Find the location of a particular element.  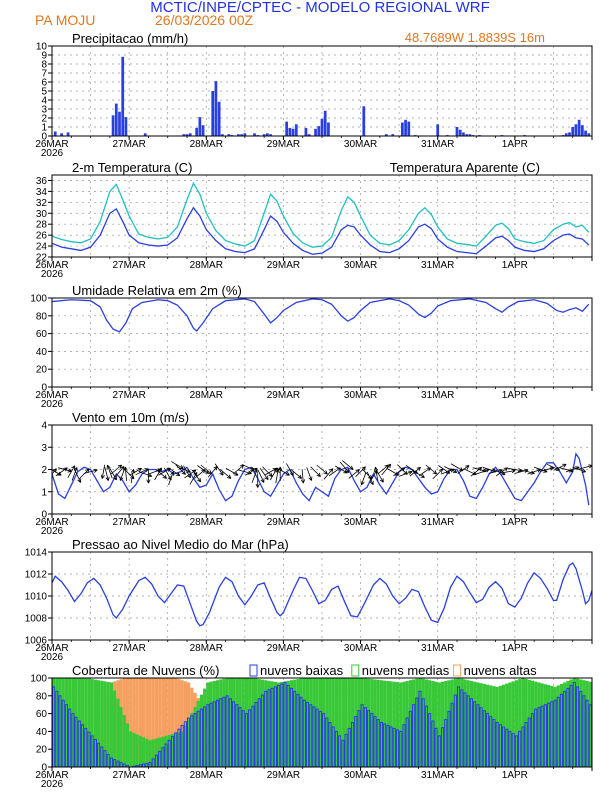

y-tick-label: 100 is located at coordinates (38, 679).